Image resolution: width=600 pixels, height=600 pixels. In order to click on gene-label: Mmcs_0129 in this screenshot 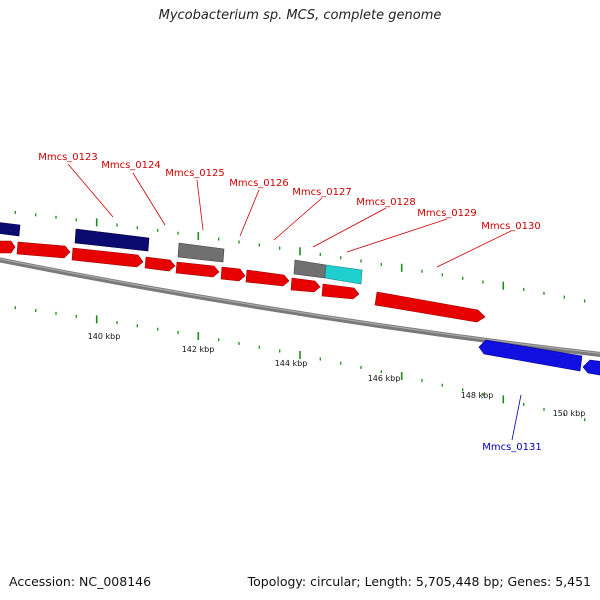, I will do `click(447, 213)`.